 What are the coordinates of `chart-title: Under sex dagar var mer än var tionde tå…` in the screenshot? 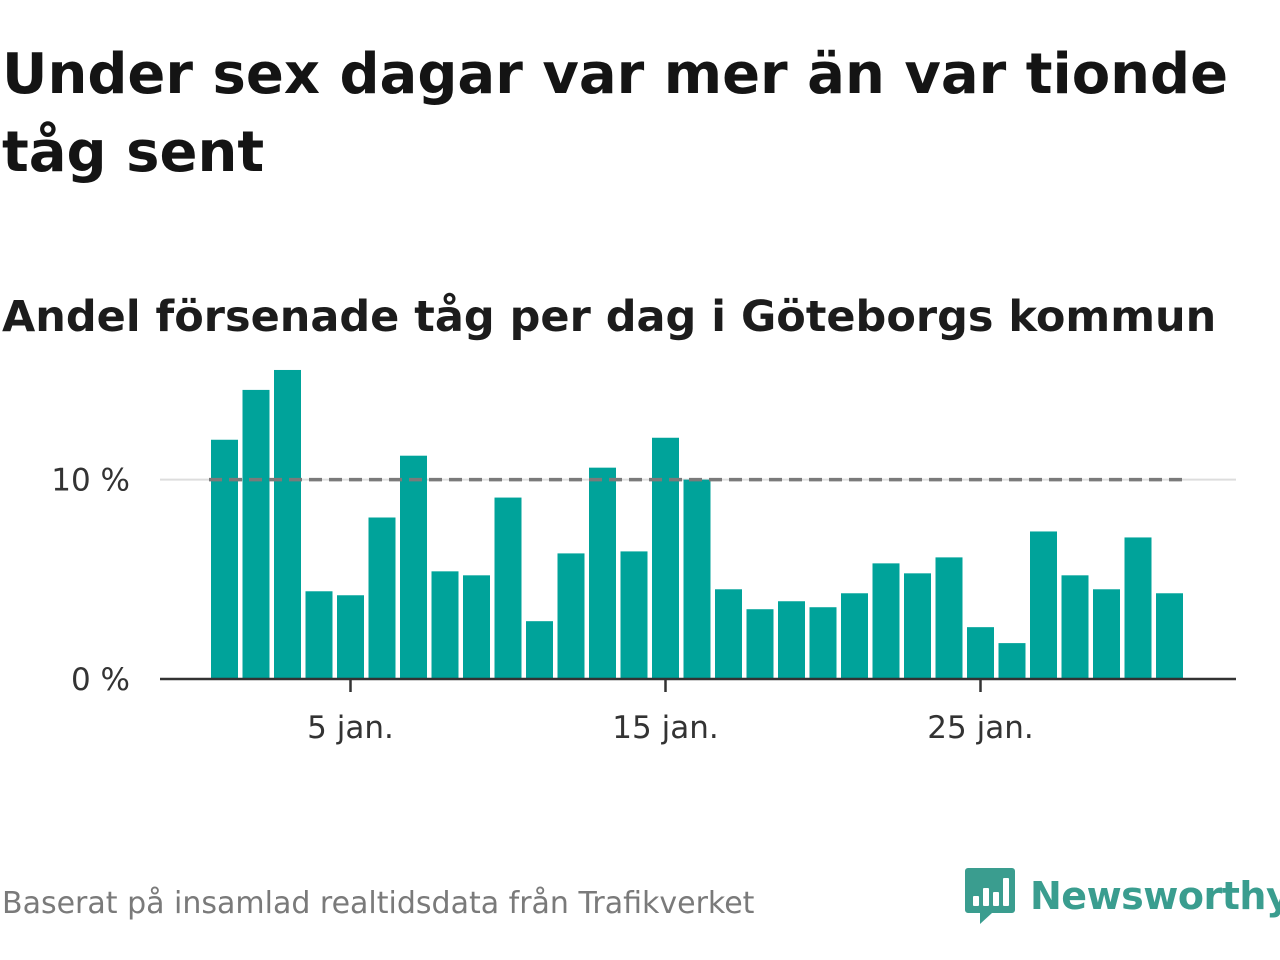 It's located at (615, 113).